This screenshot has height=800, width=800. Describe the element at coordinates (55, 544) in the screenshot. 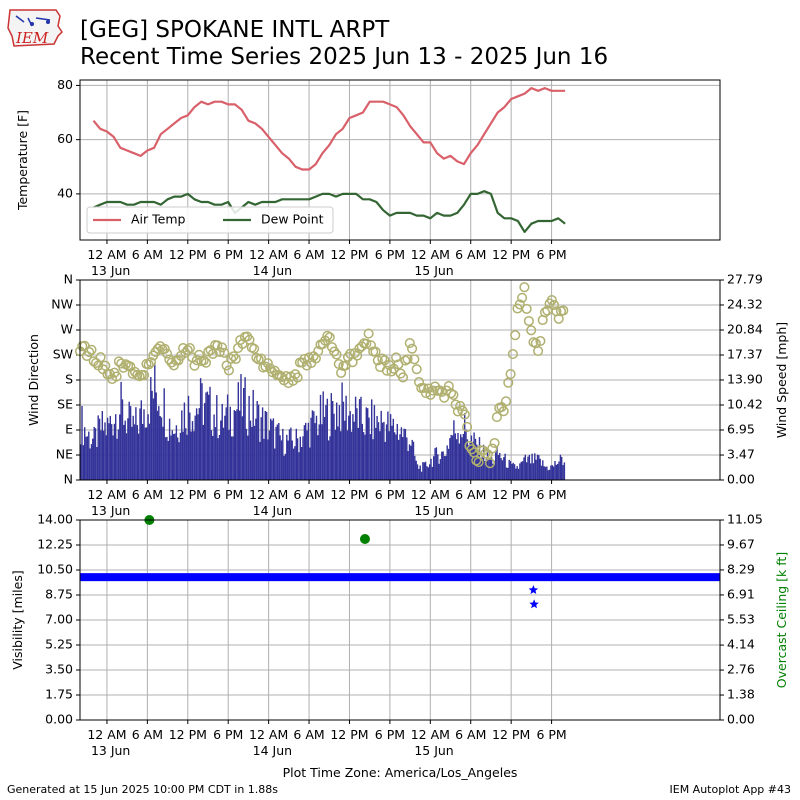

I see `y-tick-label: 12.25` at that location.